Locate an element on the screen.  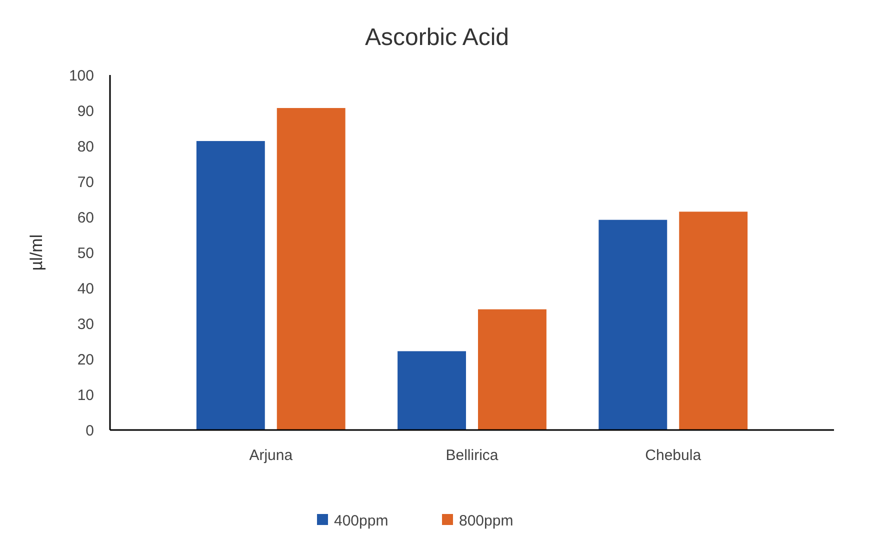
y-tick-label: 60 is located at coordinates (85, 217).